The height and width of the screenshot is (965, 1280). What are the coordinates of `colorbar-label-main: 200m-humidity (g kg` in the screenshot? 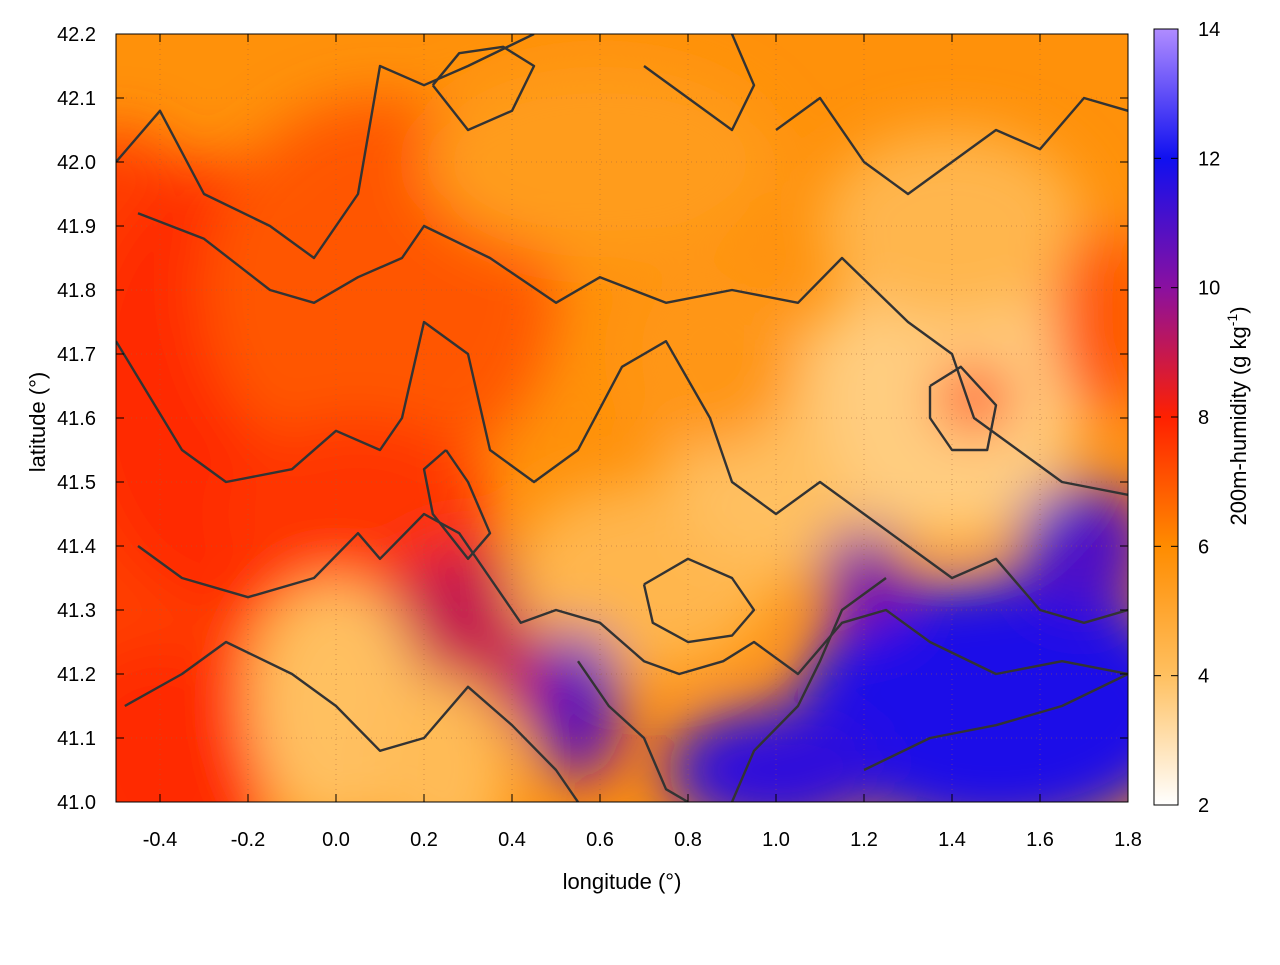 It's located at (1238, 425).